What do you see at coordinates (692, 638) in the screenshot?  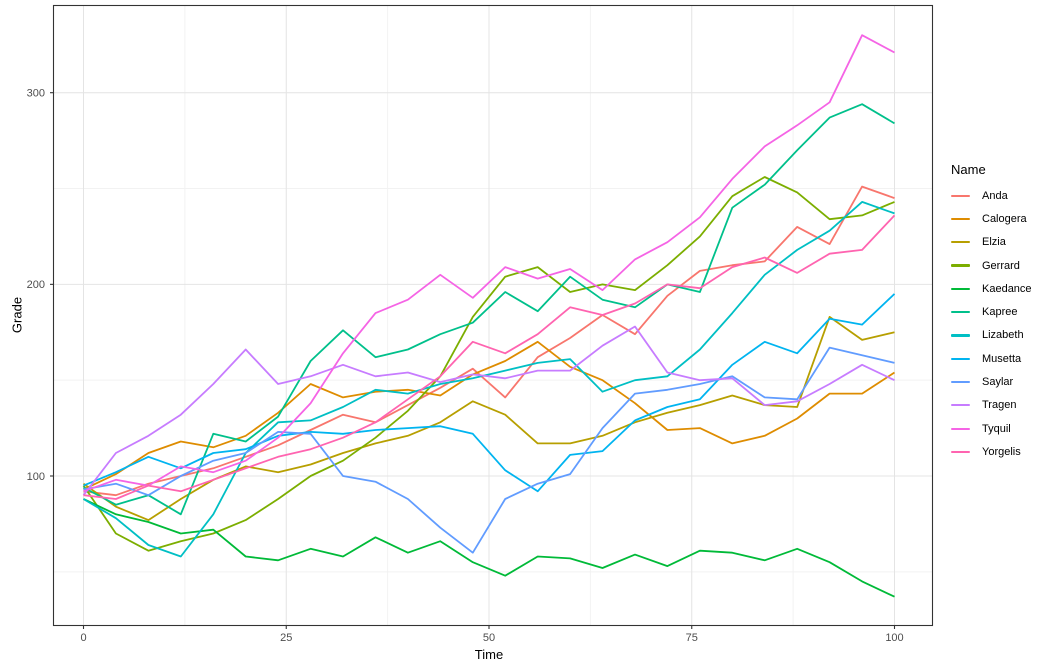 I see `x-tick-label: 75` at bounding box center [692, 638].